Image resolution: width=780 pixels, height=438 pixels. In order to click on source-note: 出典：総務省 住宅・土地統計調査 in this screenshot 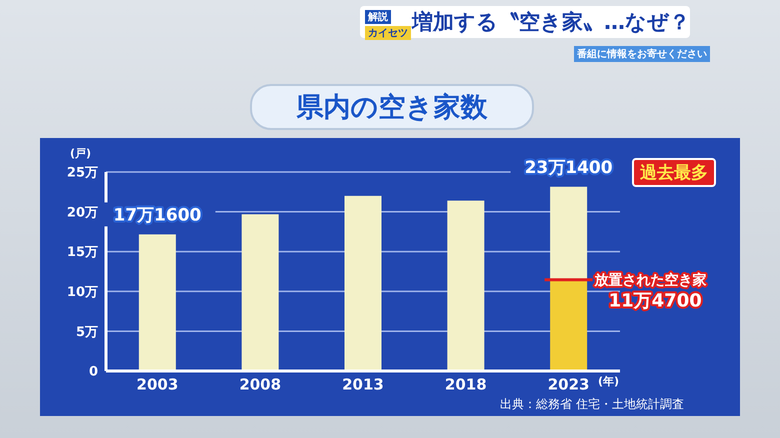, I will do `click(592, 404)`.